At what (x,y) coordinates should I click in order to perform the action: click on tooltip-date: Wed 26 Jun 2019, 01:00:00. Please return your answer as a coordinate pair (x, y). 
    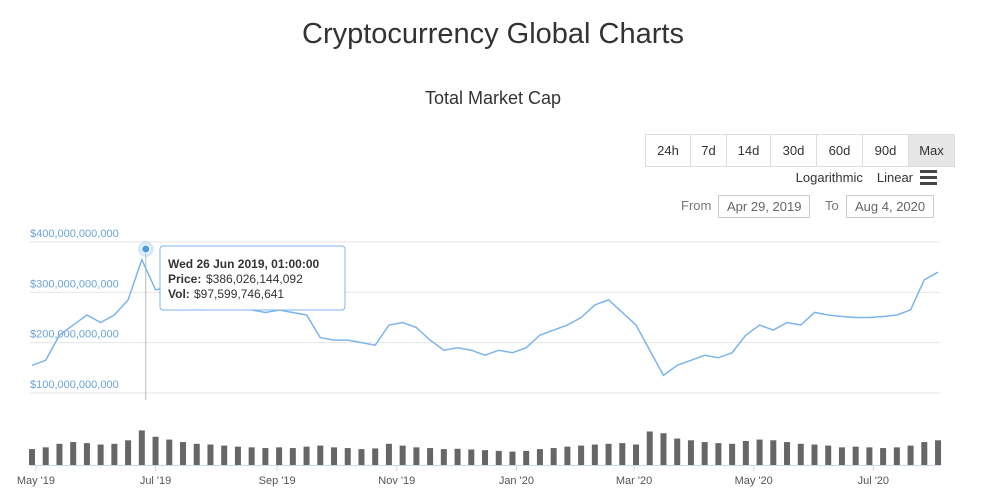
    Looking at the image, I should click on (244, 264).